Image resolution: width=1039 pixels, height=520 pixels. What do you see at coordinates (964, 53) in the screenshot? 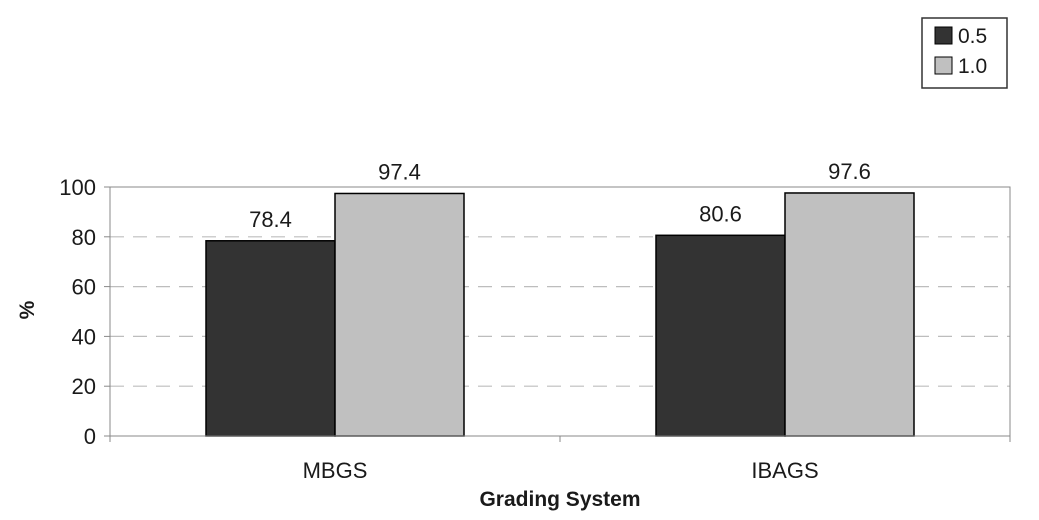
I see `legend: 0.51.0` at bounding box center [964, 53].